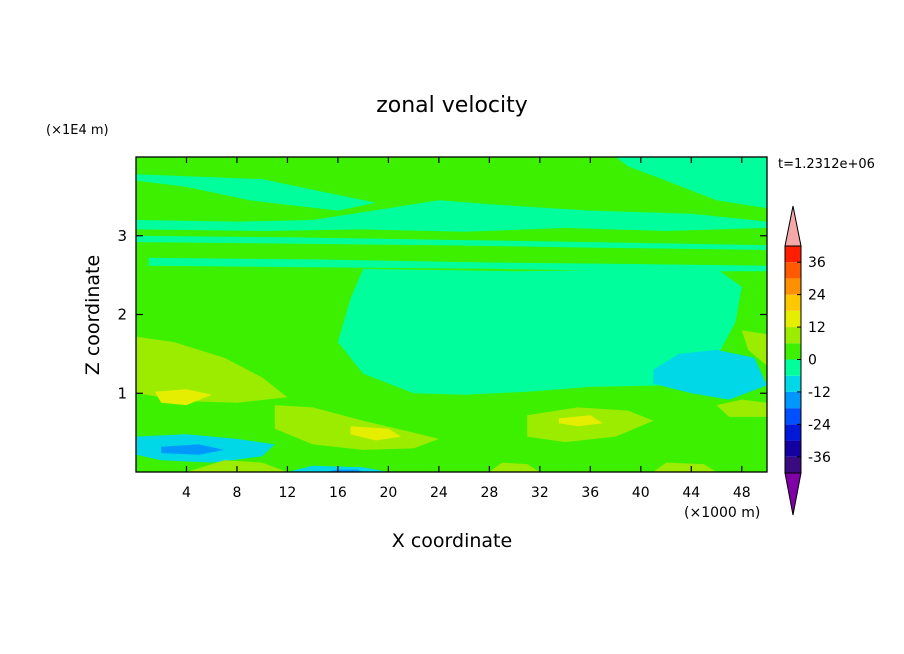 The height and width of the screenshot is (654, 904). What do you see at coordinates (793, 494) in the screenshot?
I see `colorbar-under-arrow` at bounding box center [793, 494].